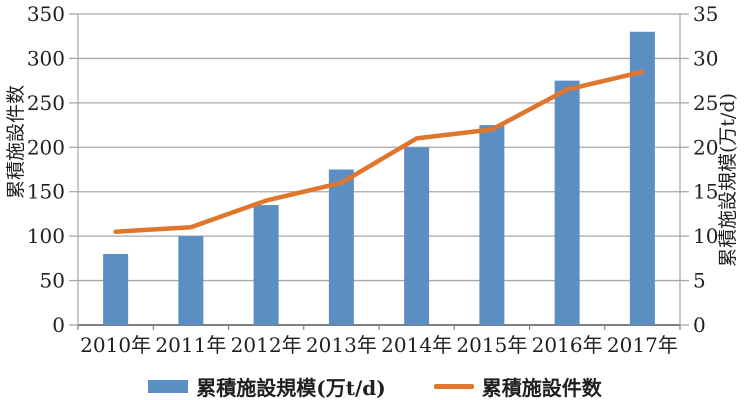 Image resolution: width=750 pixels, height=400 pixels. What do you see at coordinates (567, 345) in the screenshot?
I see `category-label-2016年: 2016年` at bounding box center [567, 345].